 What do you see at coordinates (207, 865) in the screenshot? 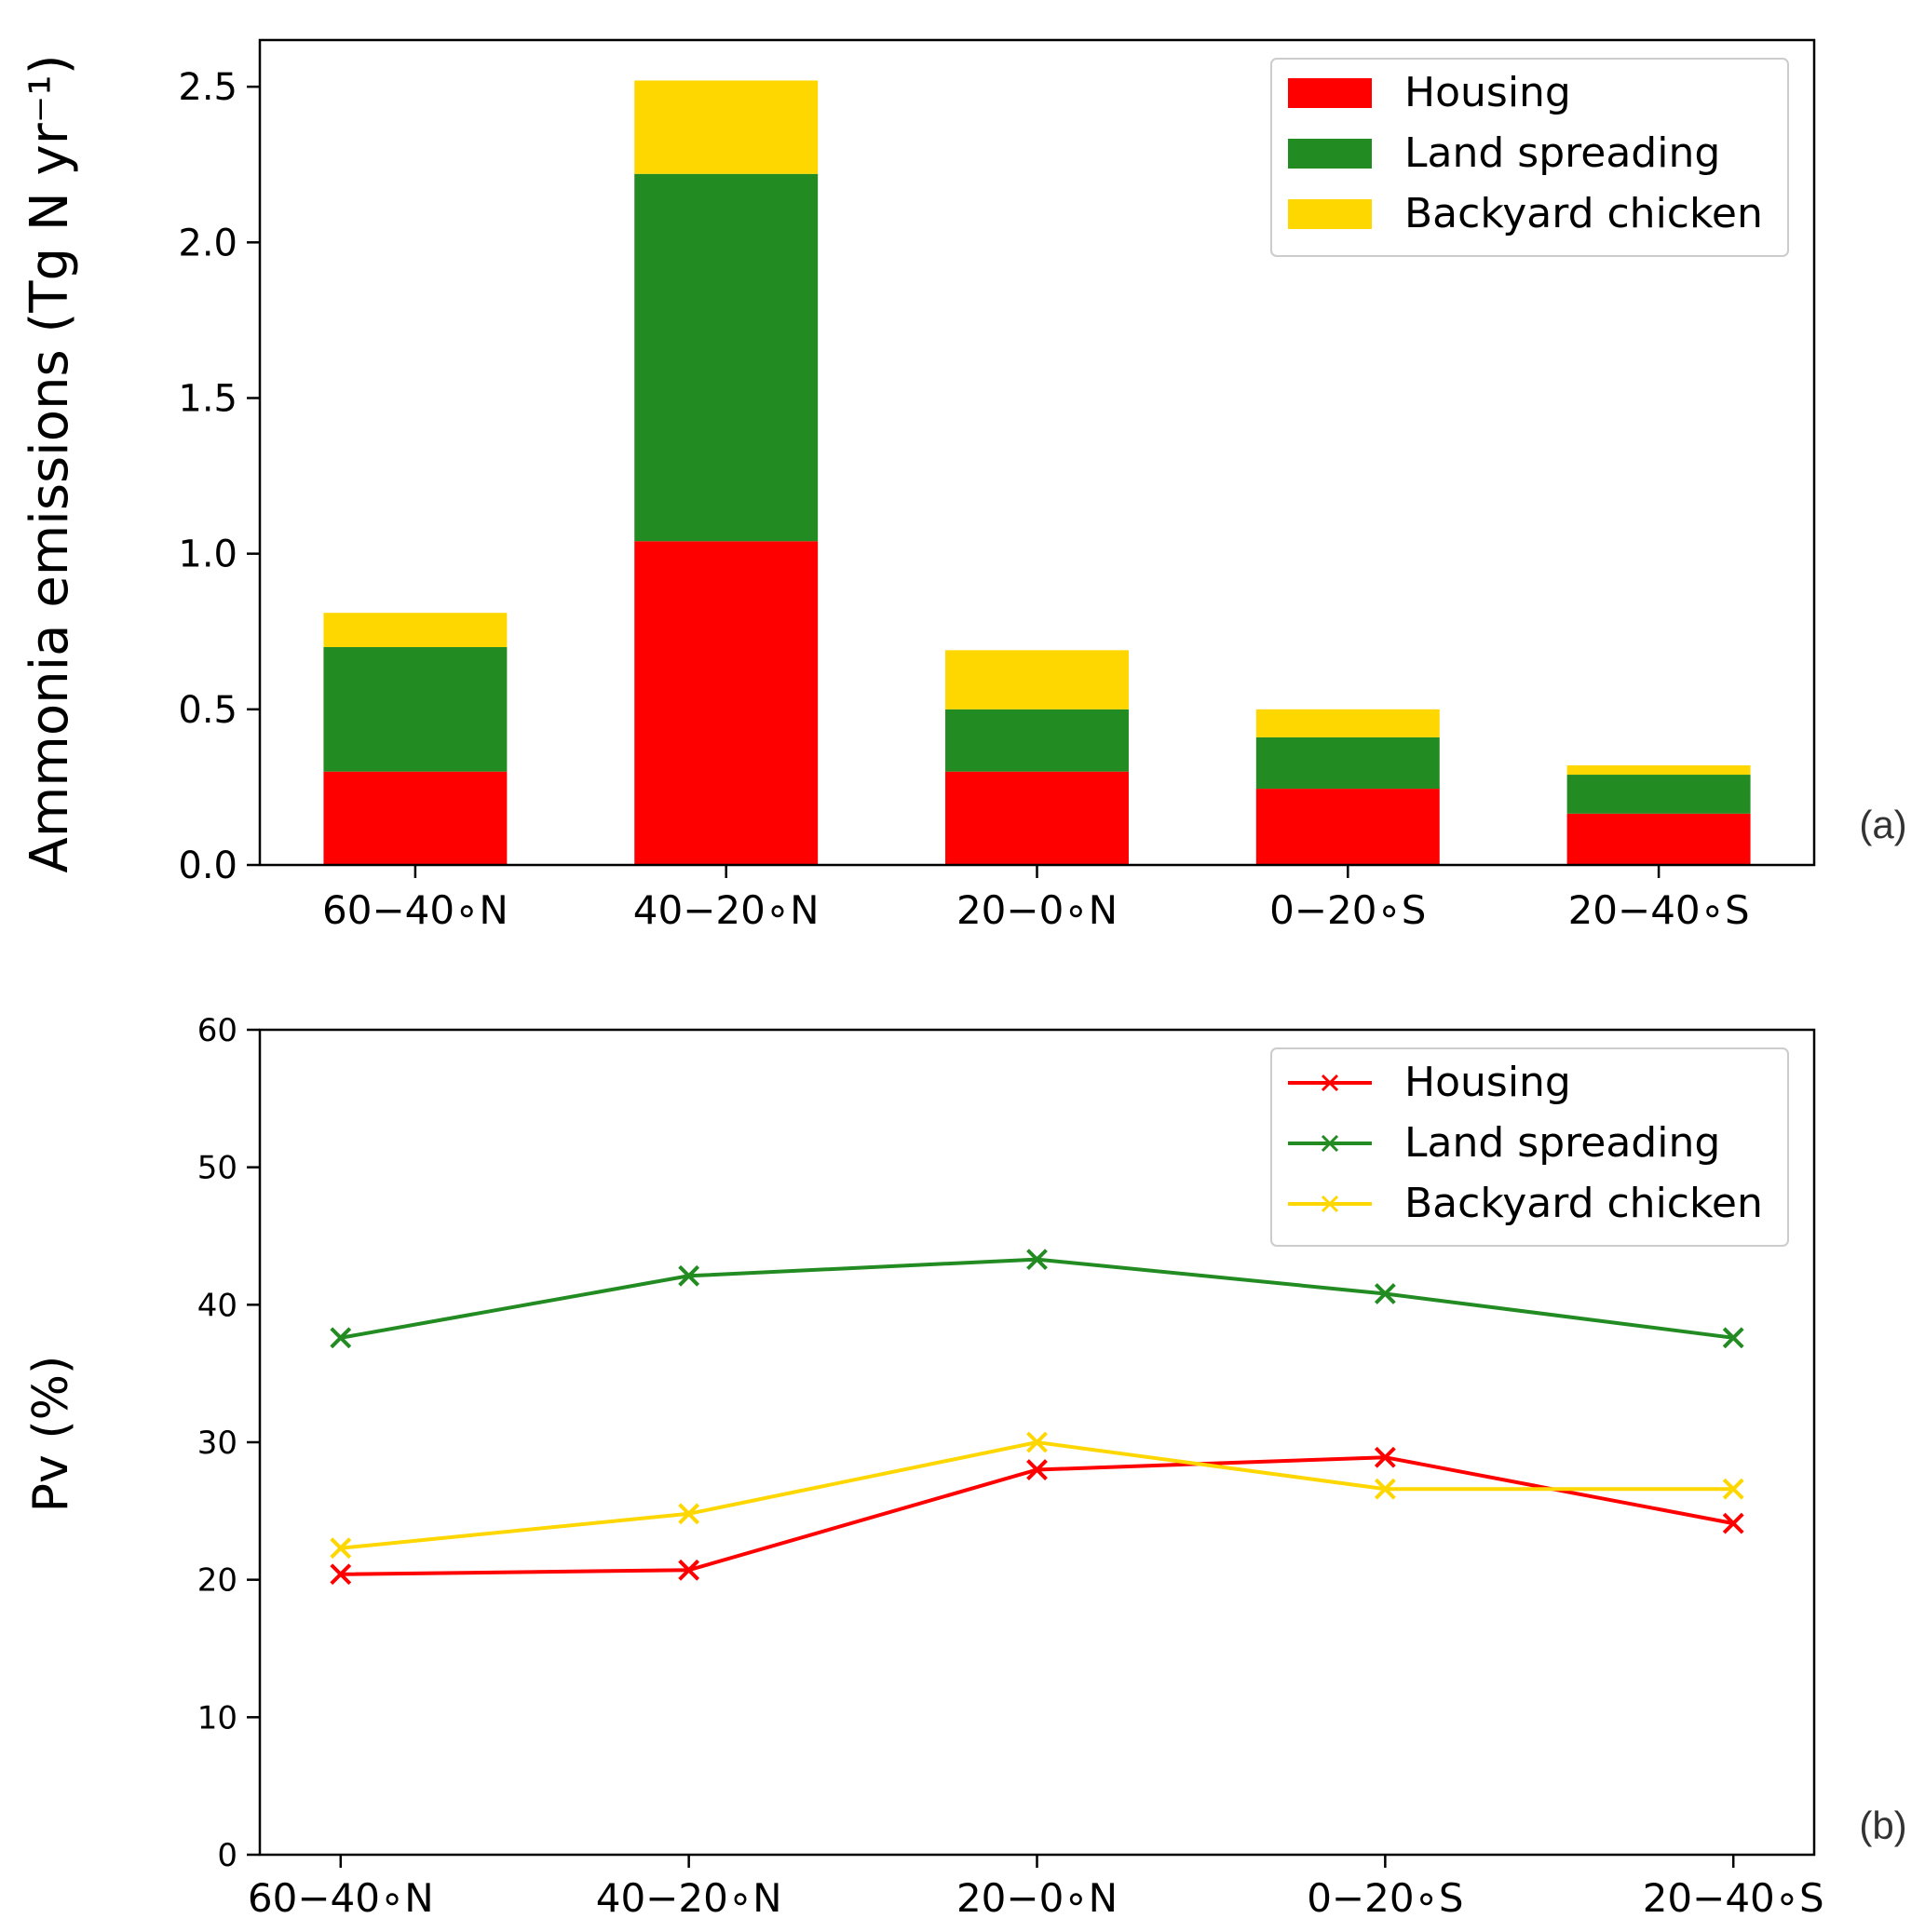
I see `y-tick-label: 0.0` at bounding box center [207, 865].